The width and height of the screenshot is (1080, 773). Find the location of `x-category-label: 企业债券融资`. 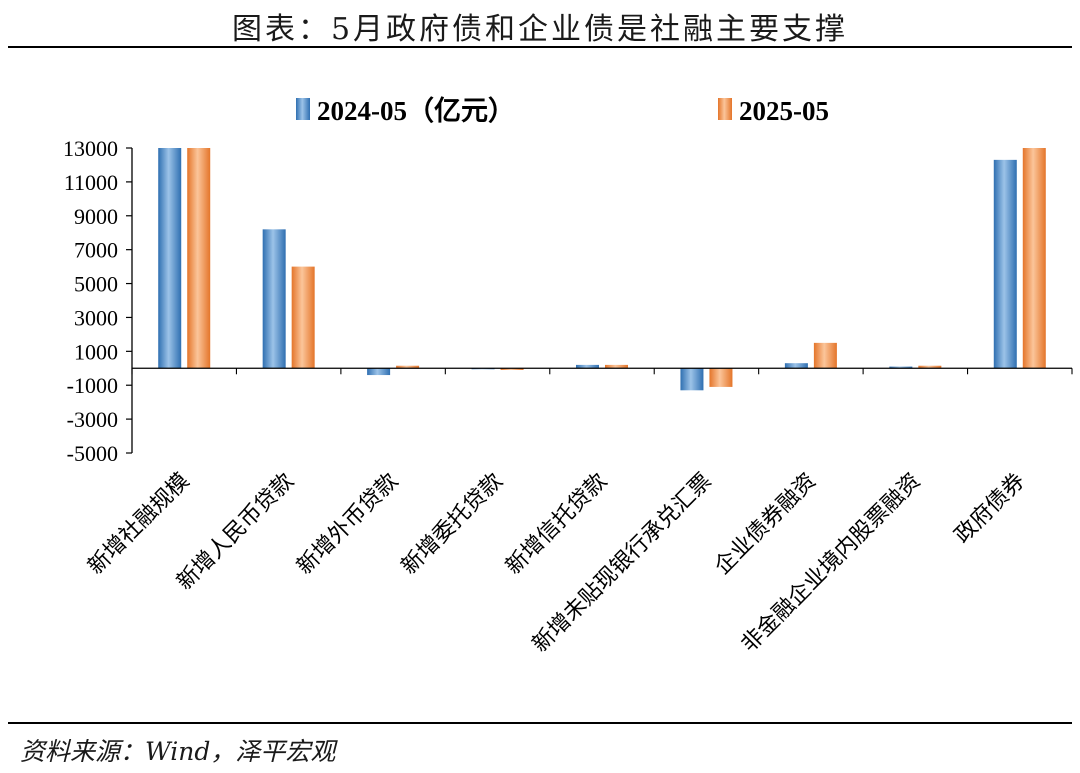

x-category-label: 企业债券融资 is located at coordinates (765, 524).